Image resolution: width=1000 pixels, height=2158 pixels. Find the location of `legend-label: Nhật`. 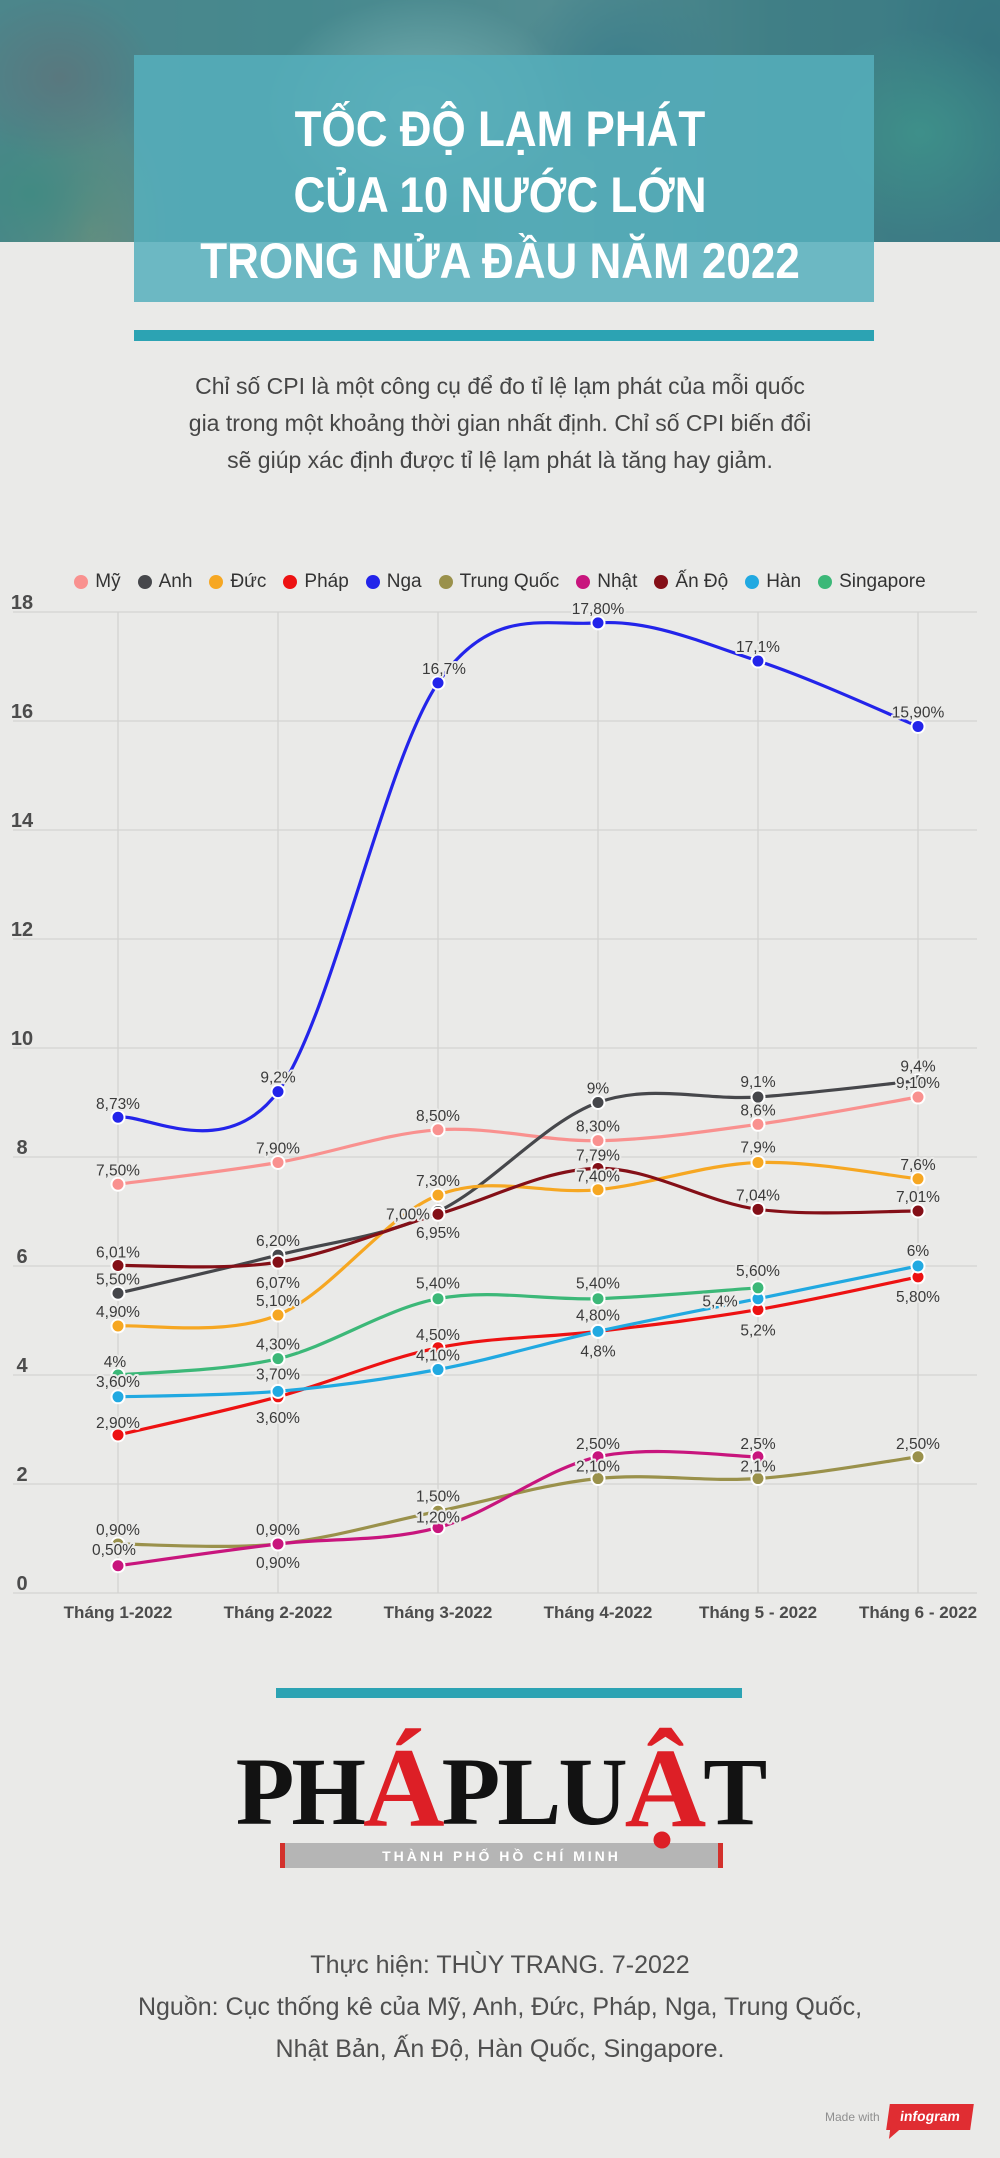

legend-label: Nhật is located at coordinates (617, 581).